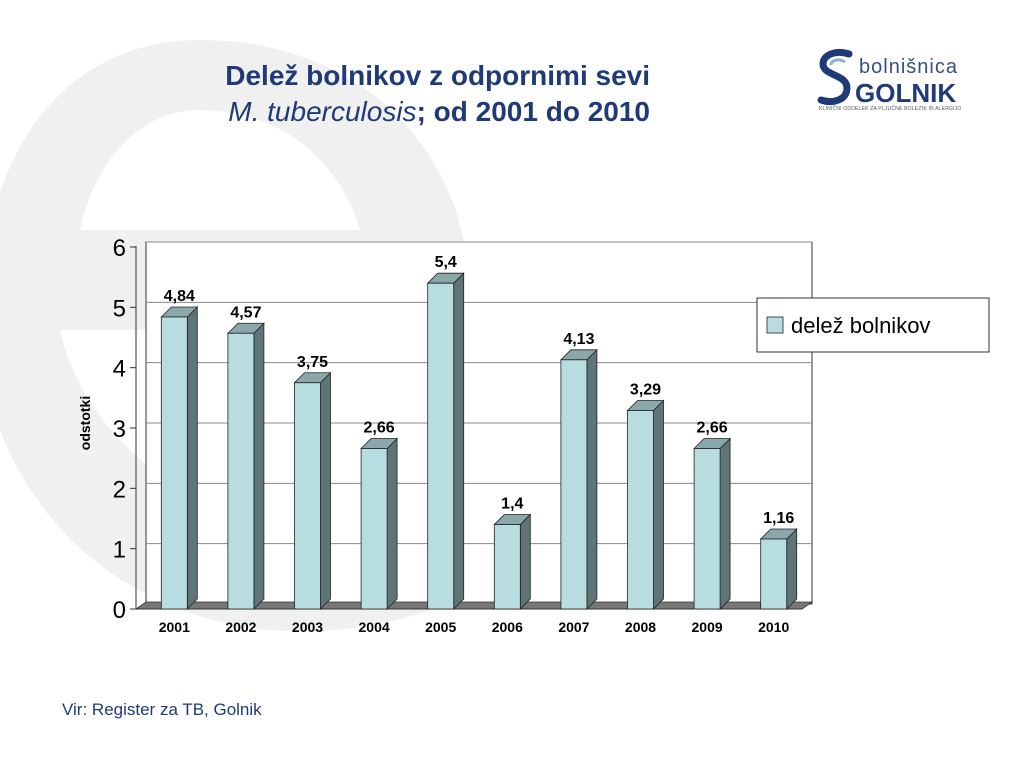 This screenshot has width=1024, height=768. What do you see at coordinates (578, 339) in the screenshot?
I see `data-label: 4,13` at bounding box center [578, 339].